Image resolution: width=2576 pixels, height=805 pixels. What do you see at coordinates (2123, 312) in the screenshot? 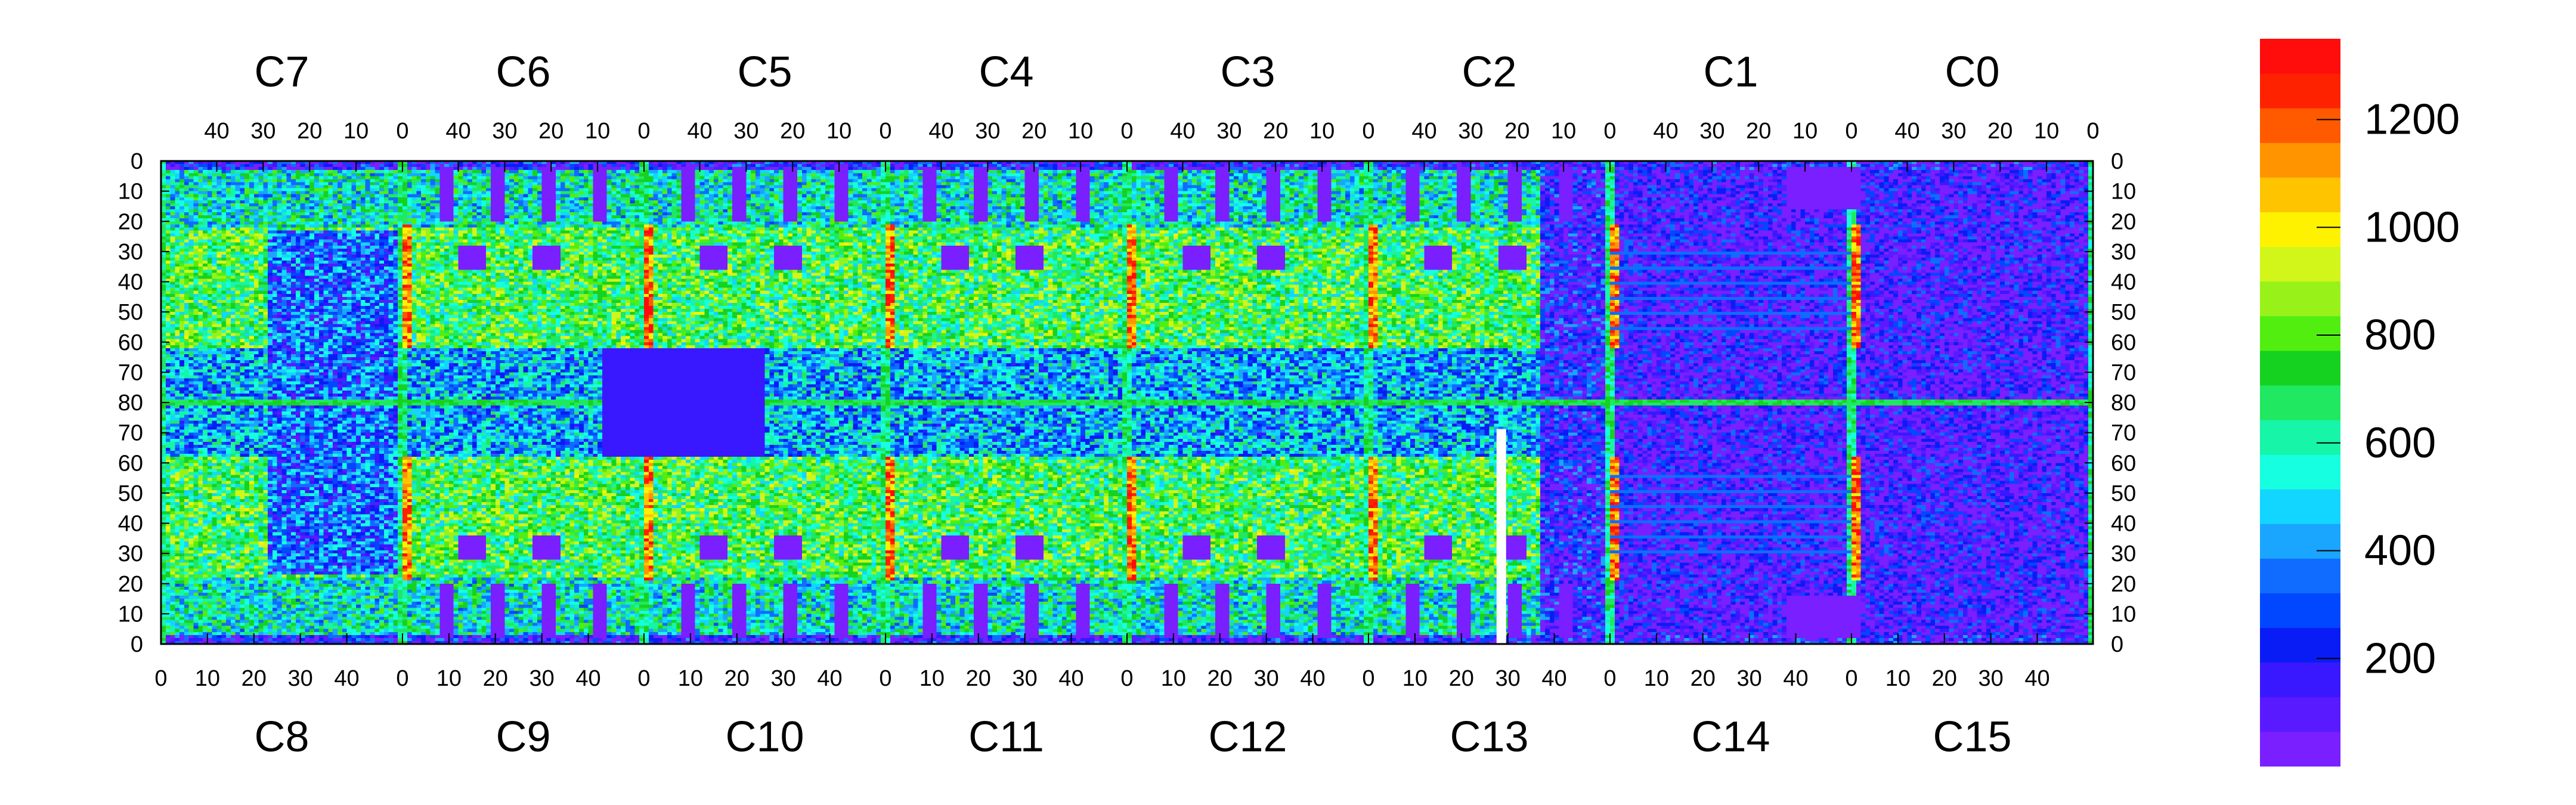
I see `y-tick-right: 50` at bounding box center [2123, 312].